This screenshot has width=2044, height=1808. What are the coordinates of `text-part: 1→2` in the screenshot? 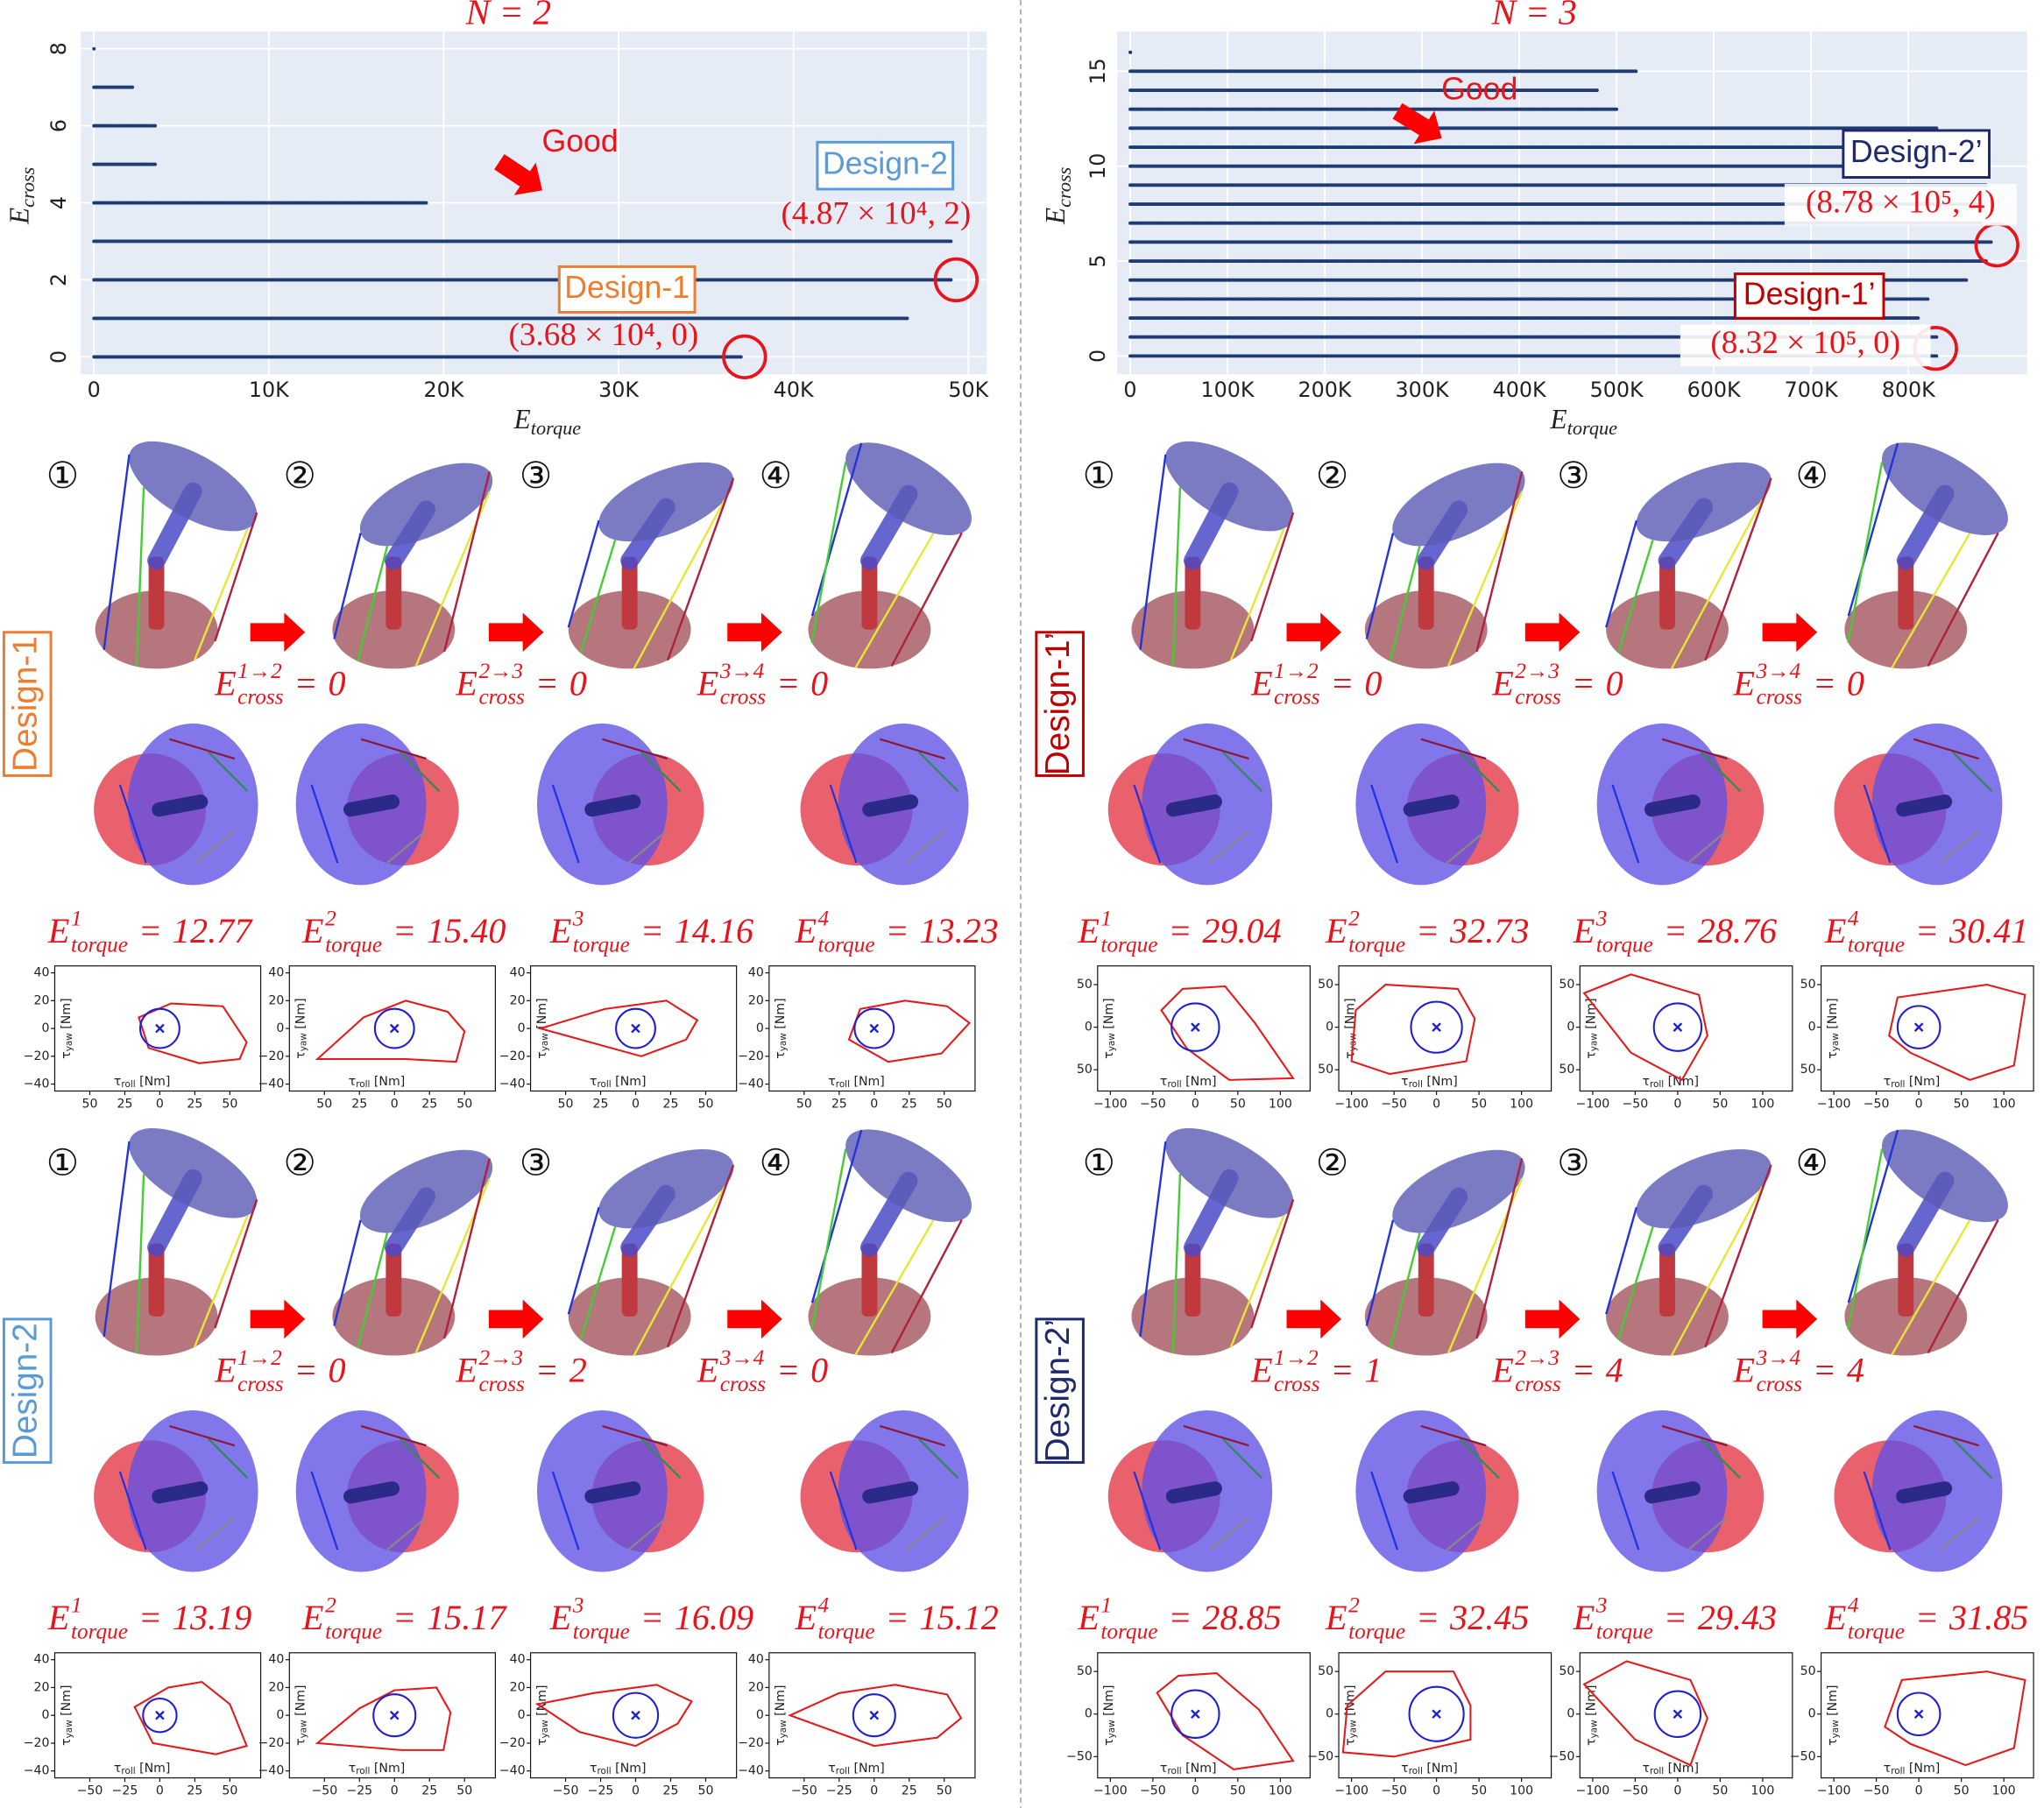 It's located at (1296, 1357).